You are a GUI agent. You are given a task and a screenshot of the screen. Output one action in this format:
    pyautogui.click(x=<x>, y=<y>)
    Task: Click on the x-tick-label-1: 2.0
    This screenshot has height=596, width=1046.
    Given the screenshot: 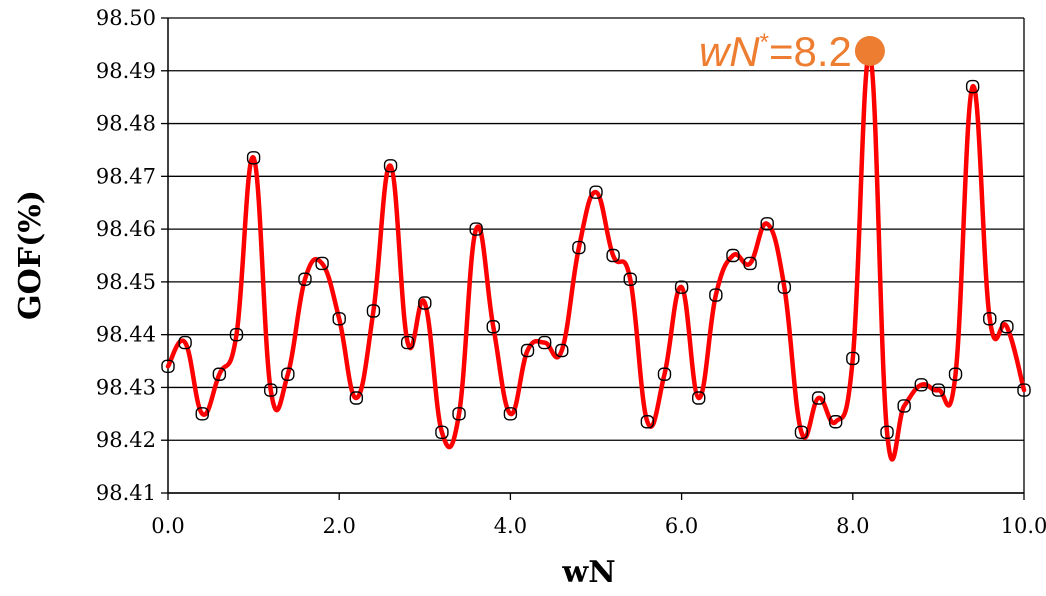 What is the action you would take?
    pyautogui.click(x=338, y=526)
    